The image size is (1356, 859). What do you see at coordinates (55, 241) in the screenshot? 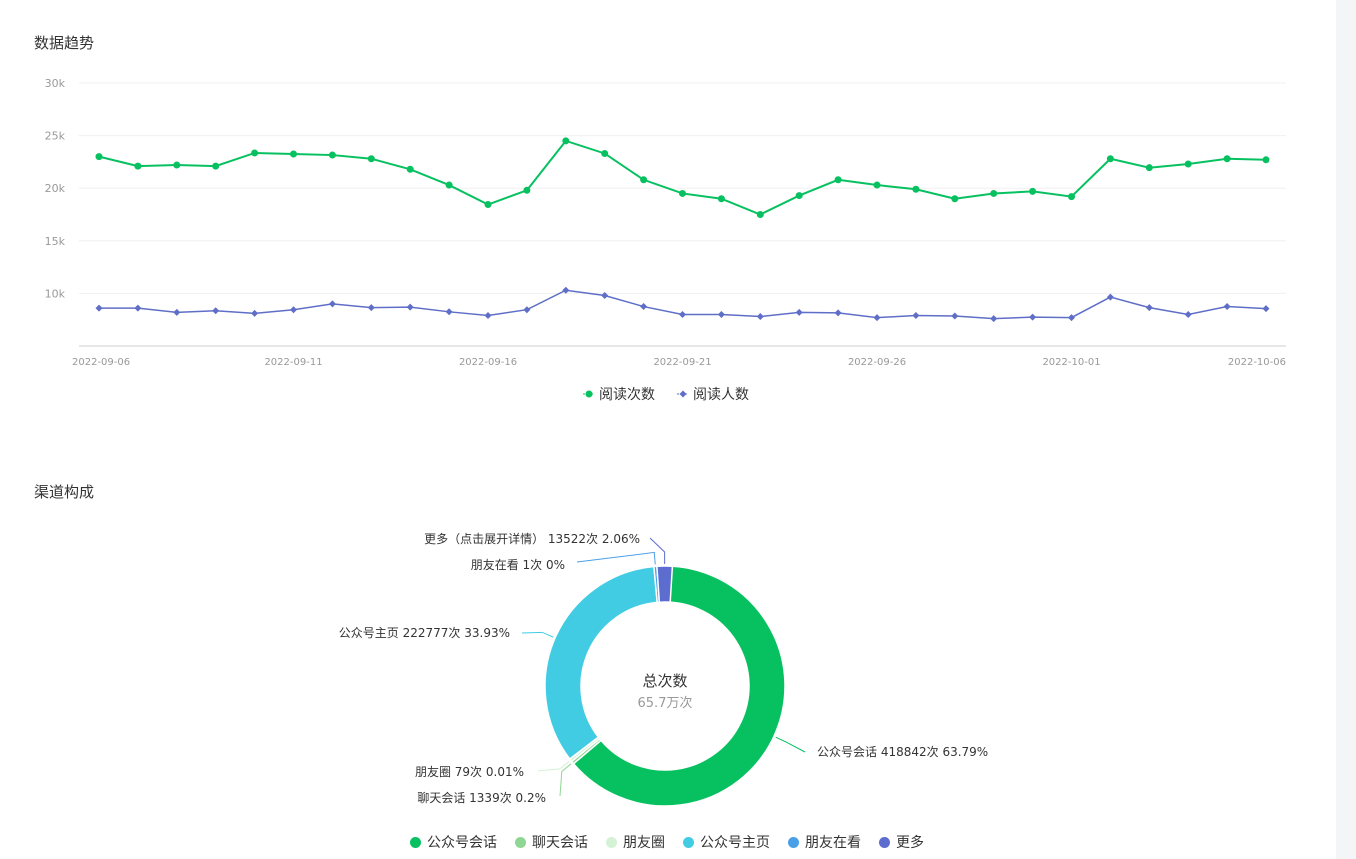
I see `y-tick-label: 15k` at bounding box center [55, 241].